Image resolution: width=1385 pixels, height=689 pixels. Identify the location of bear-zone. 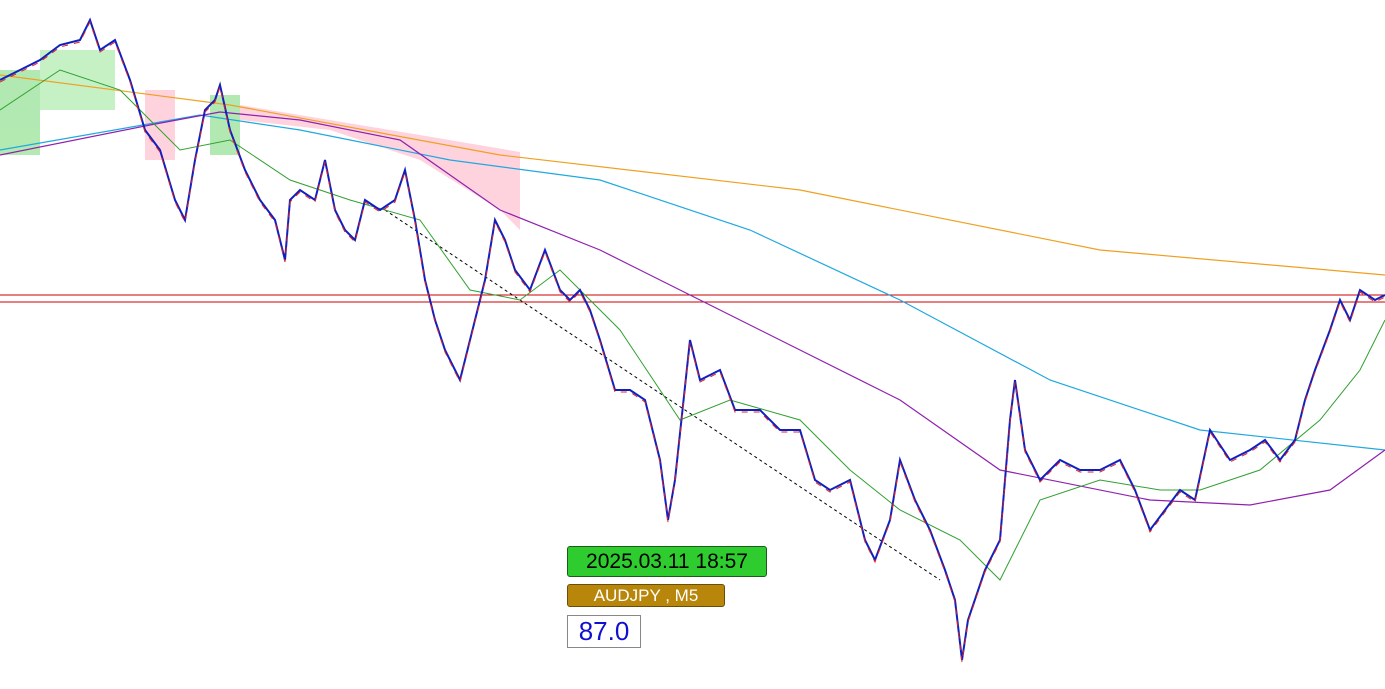
(380, 167).